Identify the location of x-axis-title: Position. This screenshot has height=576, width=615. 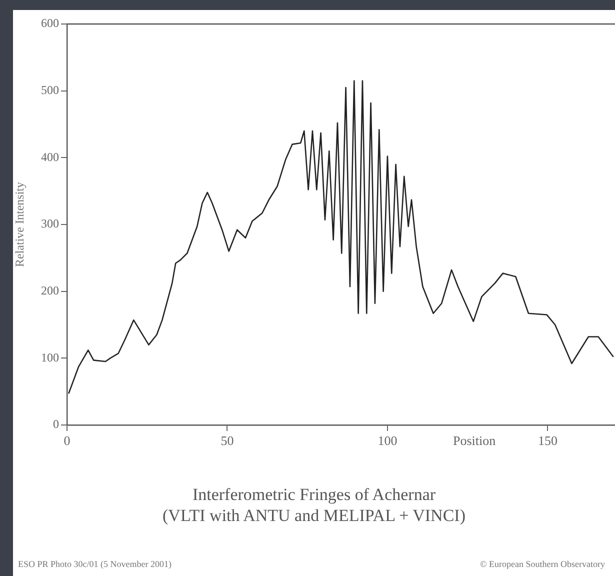
(474, 441).